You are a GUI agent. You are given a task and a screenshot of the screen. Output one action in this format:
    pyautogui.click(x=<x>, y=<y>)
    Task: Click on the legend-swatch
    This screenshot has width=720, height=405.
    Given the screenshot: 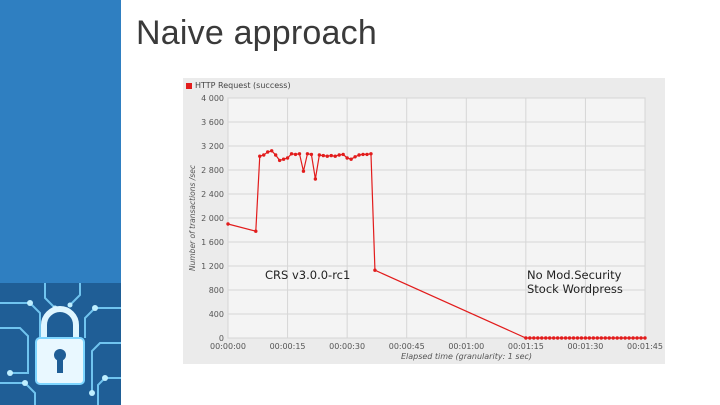 What is the action you would take?
    pyautogui.click(x=189, y=85)
    